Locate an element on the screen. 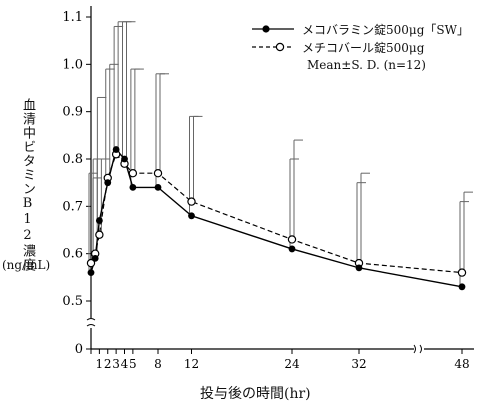 This screenshot has width=478, height=409. x-tick-label: 48 is located at coordinates (461, 364).